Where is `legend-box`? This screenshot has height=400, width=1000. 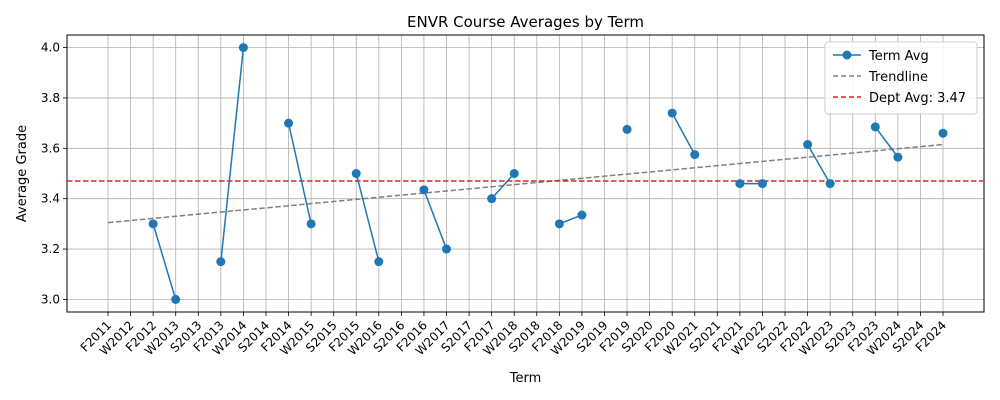 legend-box is located at coordinates (901, 78).